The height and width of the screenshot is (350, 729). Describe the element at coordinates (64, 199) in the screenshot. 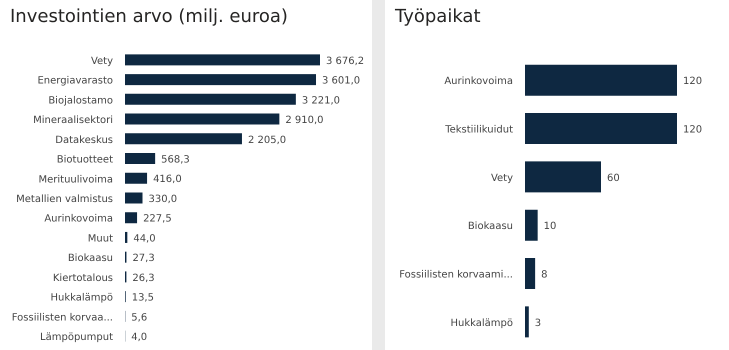

I see `y-tick-label: Metallien valmistus` at that location.